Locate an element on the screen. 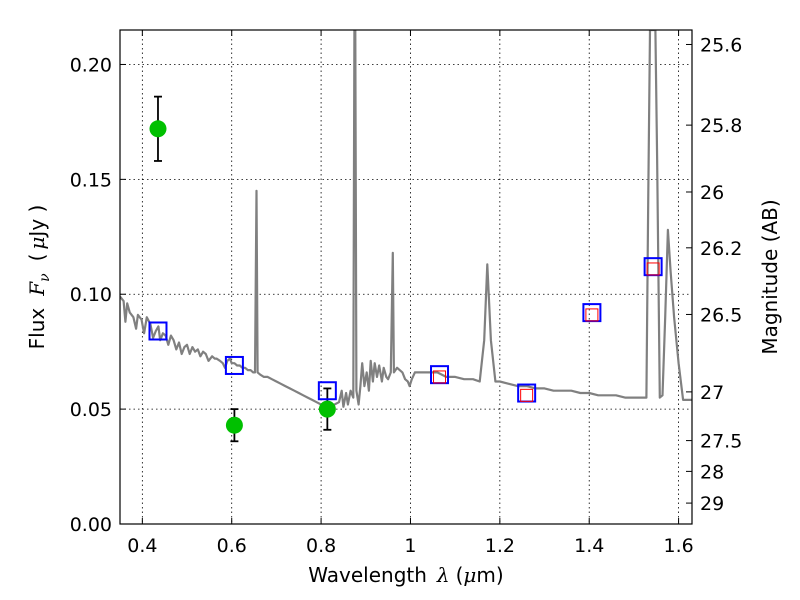 The height and width of the screenshot is (600, 800). x-tick-label-3: 1 is located at coordinates (410, 546).